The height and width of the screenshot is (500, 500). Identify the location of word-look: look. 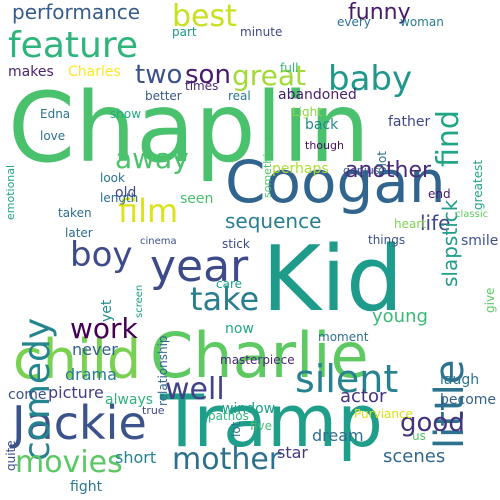
(112, 178).